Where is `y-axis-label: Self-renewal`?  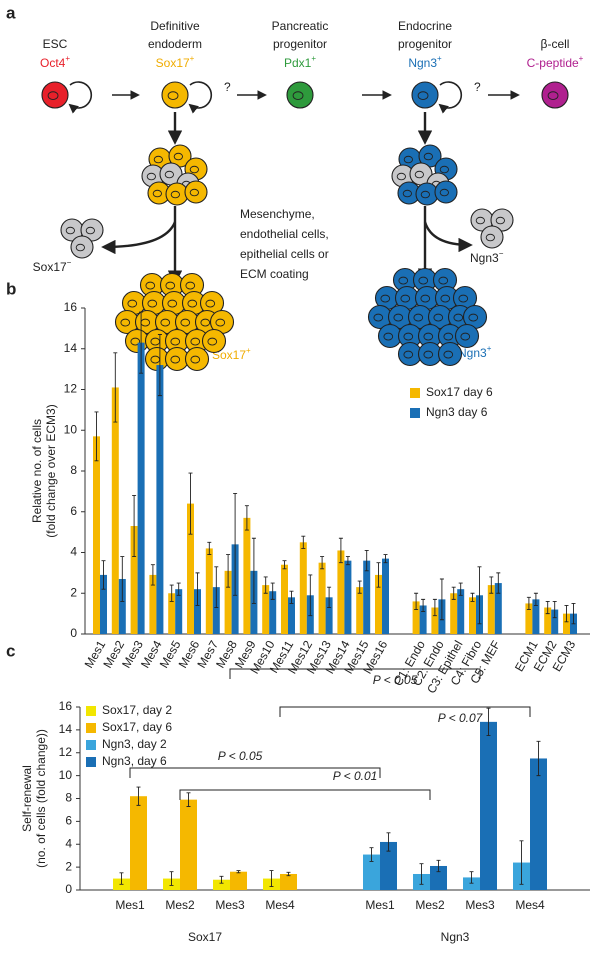 y-axis-label: Self-renewal is located at coordinates (27, 798).